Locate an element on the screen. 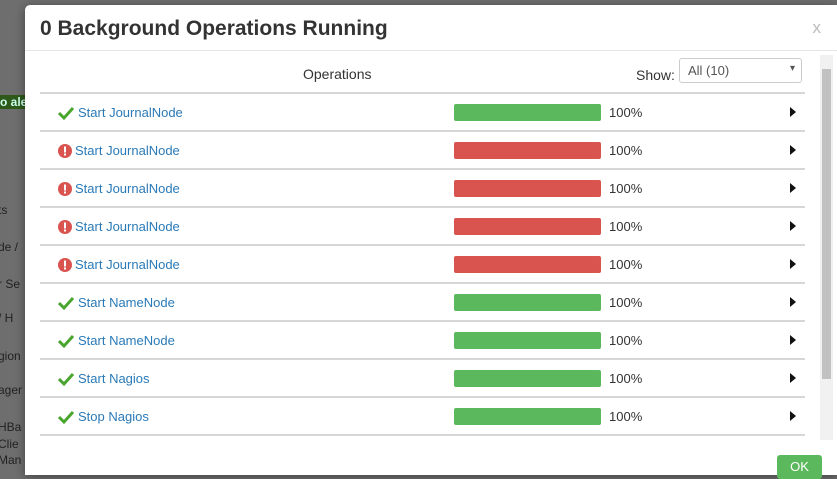  background-text: / H is located at coordinates (7, 318).